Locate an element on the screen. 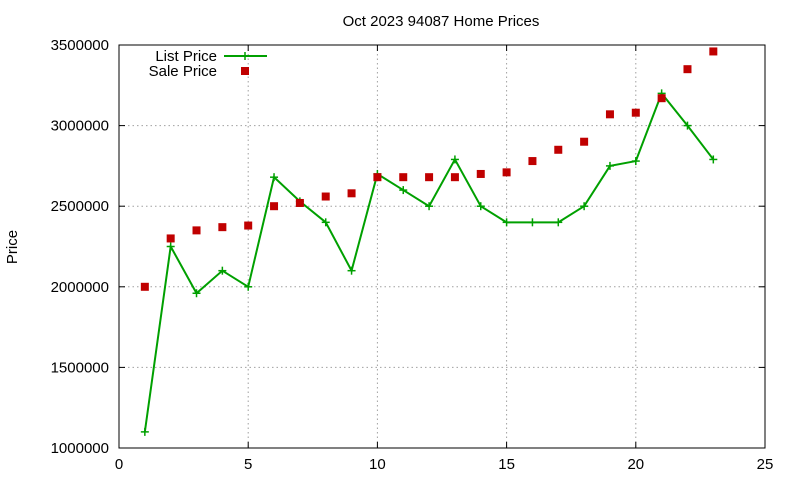 This screenshot has width=800, height=480. y-tick-label: 3500000 is located at coordinates (80, 45).